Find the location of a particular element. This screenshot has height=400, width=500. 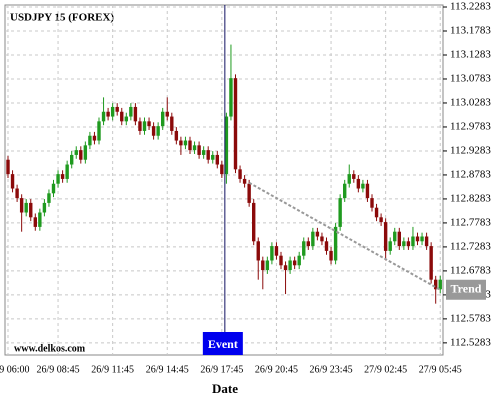

y-tick-label: 112.9283 is located at coordinates (470, 150).